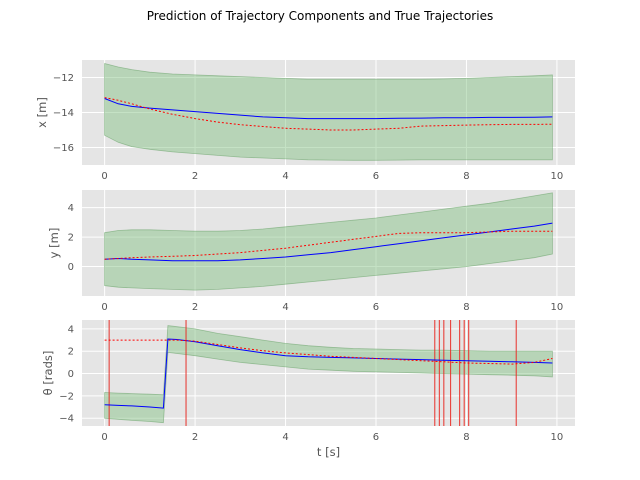 This screenshot has height=480, width=640. I want to click on y-axis-label: θ [rads], so click(48, 373).